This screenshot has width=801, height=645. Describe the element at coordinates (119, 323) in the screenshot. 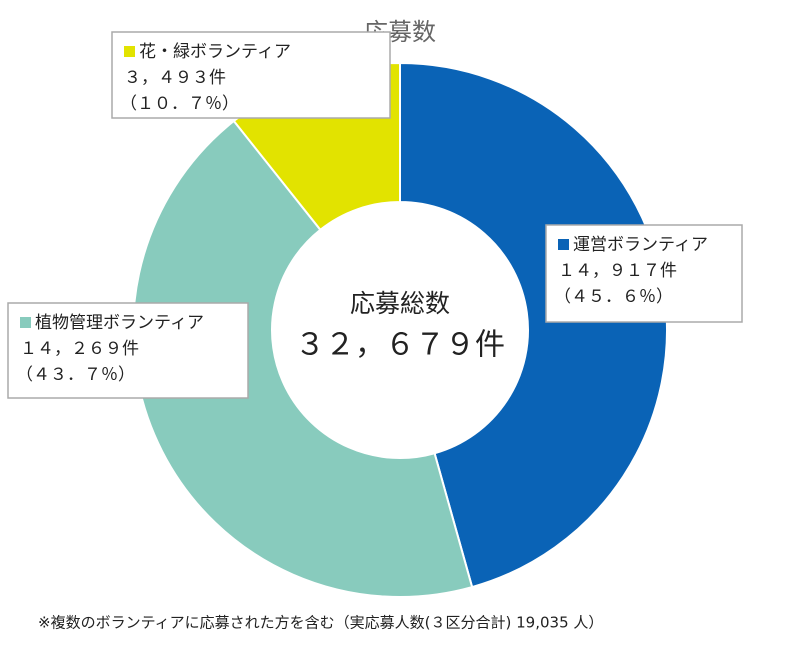

I see `label-category: 植物管理ボランティア` at that location.